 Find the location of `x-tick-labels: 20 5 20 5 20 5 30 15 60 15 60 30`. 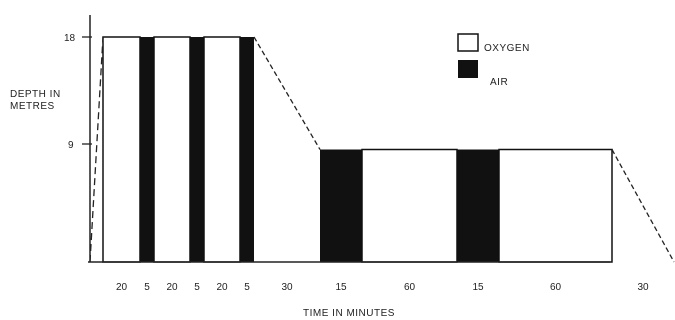

x-tick-labels: 20 5 20 5 20 5 30 15 60 15 60 30 is located at coordinates (382, 287).